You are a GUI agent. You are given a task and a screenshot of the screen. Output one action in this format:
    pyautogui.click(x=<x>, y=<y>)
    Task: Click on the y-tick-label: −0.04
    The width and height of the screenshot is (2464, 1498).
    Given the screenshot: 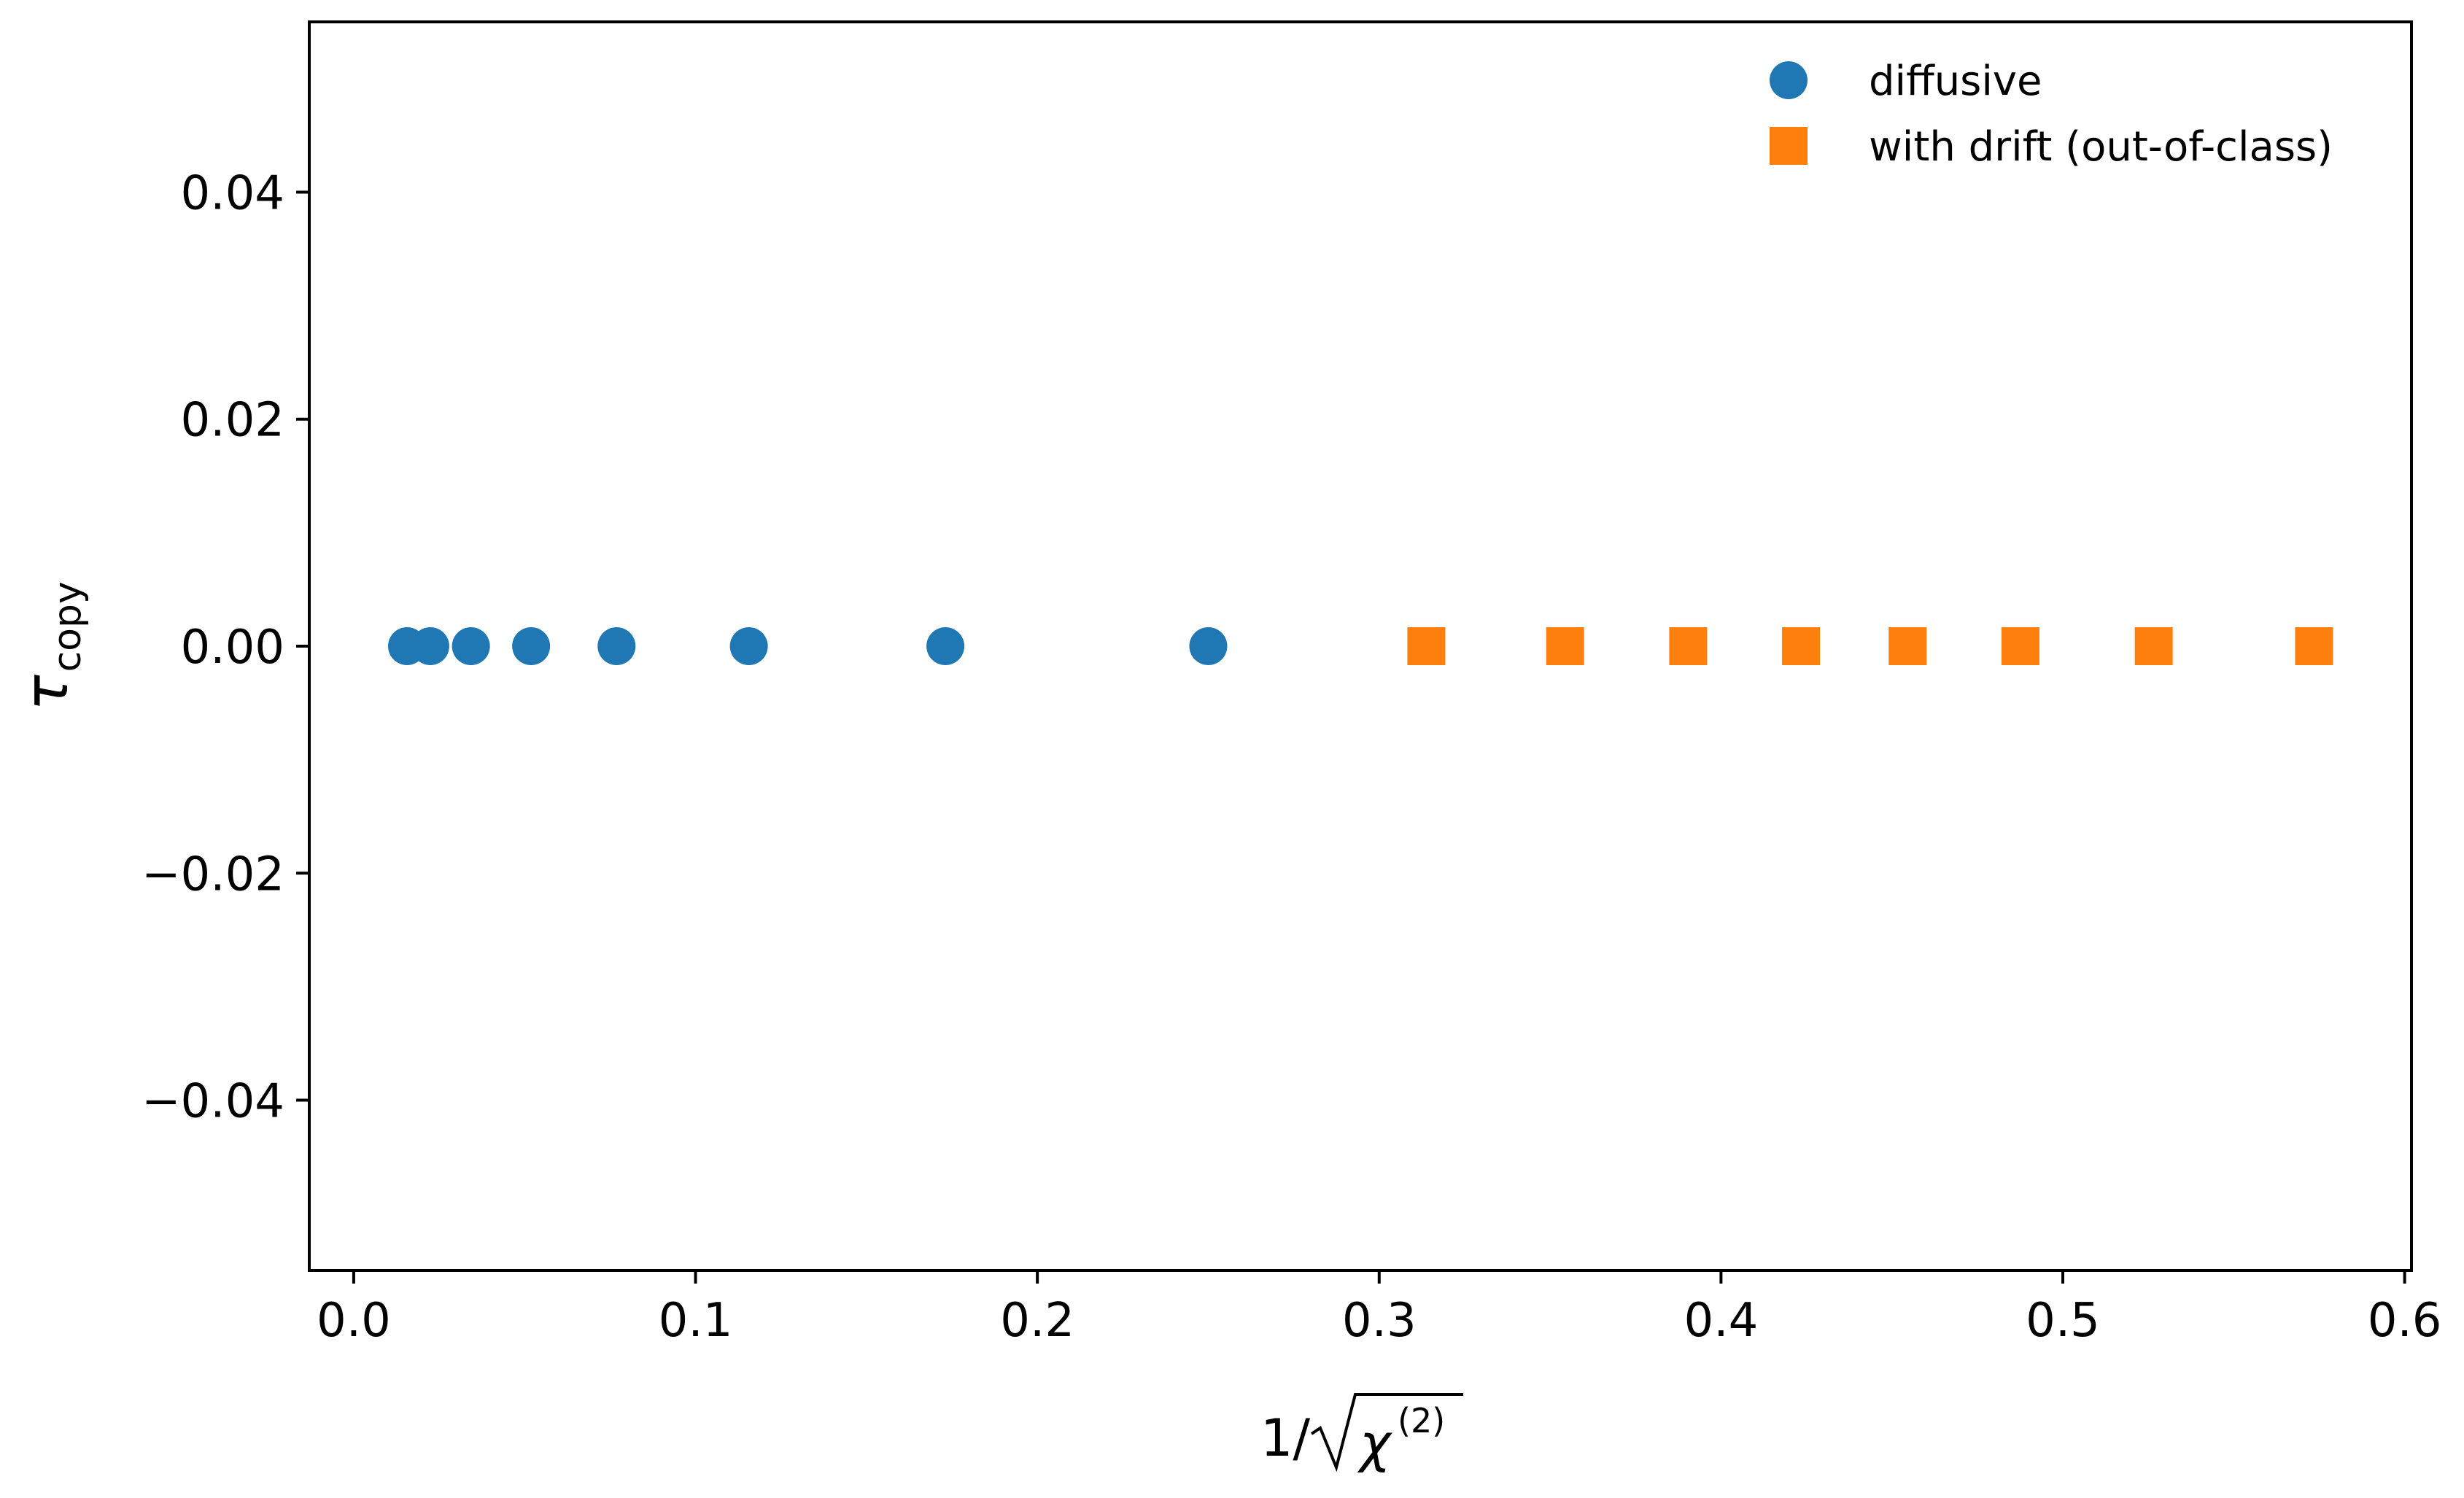 What is the action you would take?
    pyautogui.click(x=213, y=1102)
    